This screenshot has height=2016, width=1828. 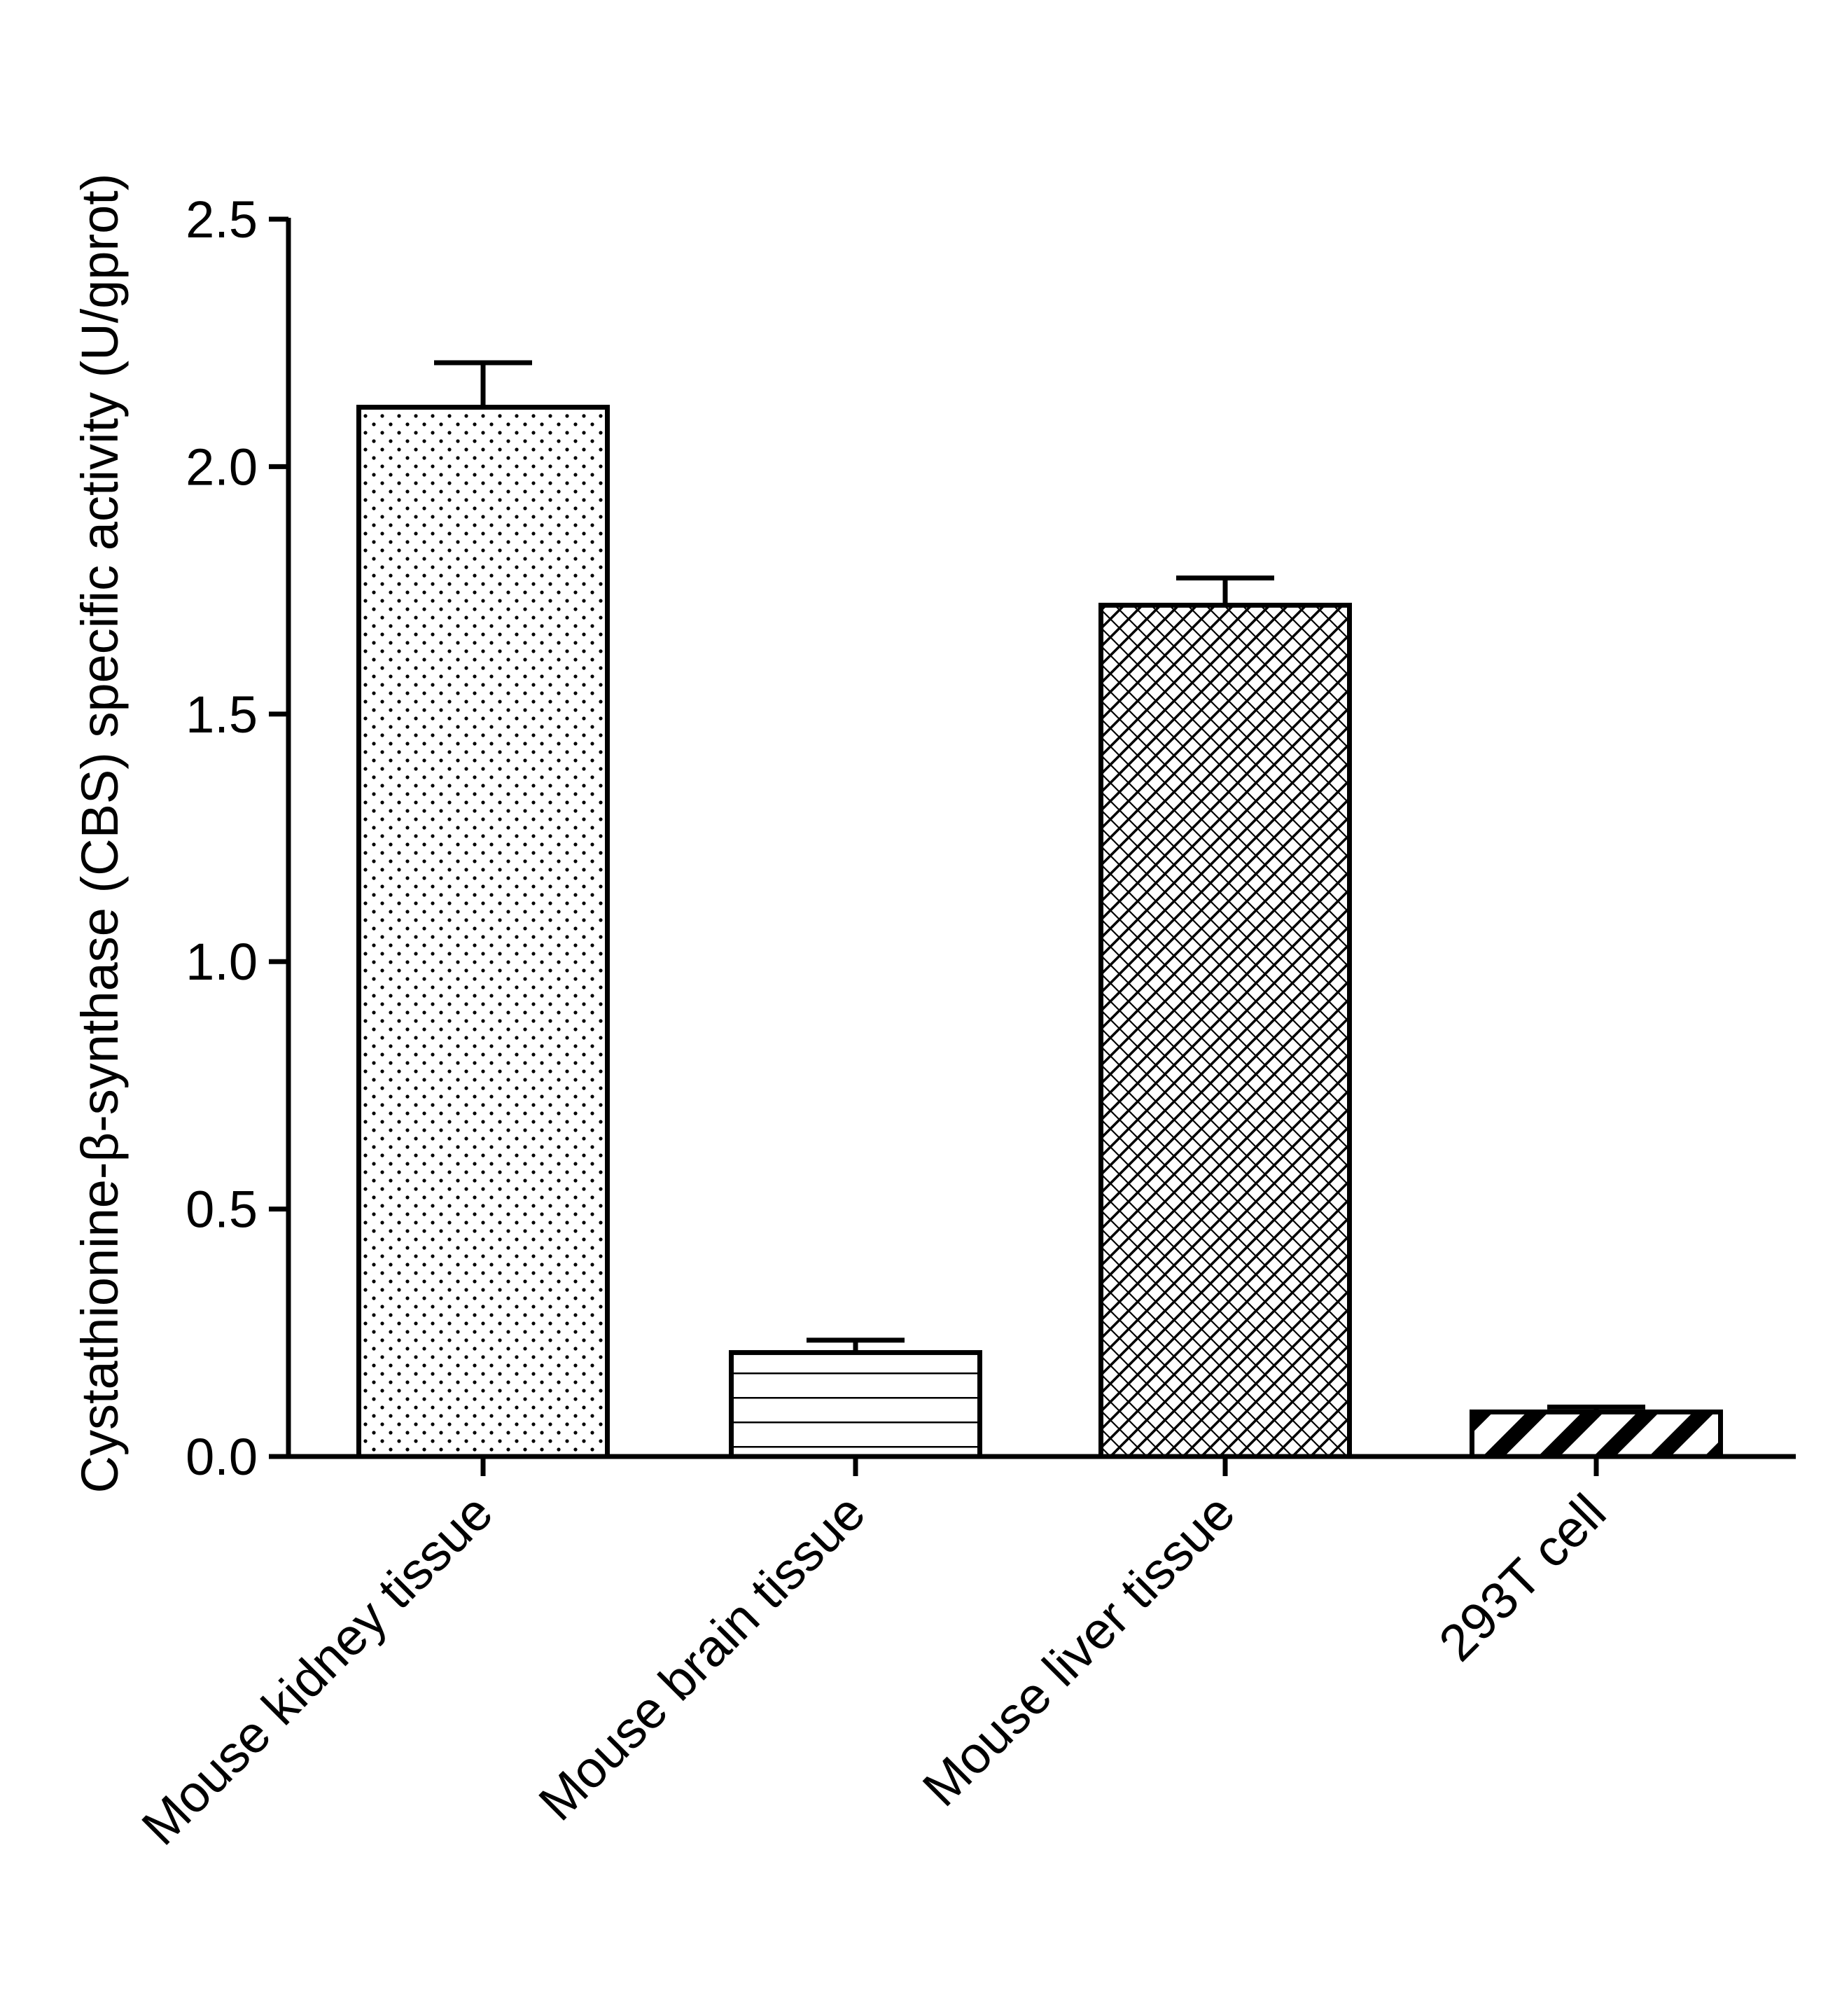 I want to click on x-category-label: Mouse brain tissue, so click(x=702, y=1657).